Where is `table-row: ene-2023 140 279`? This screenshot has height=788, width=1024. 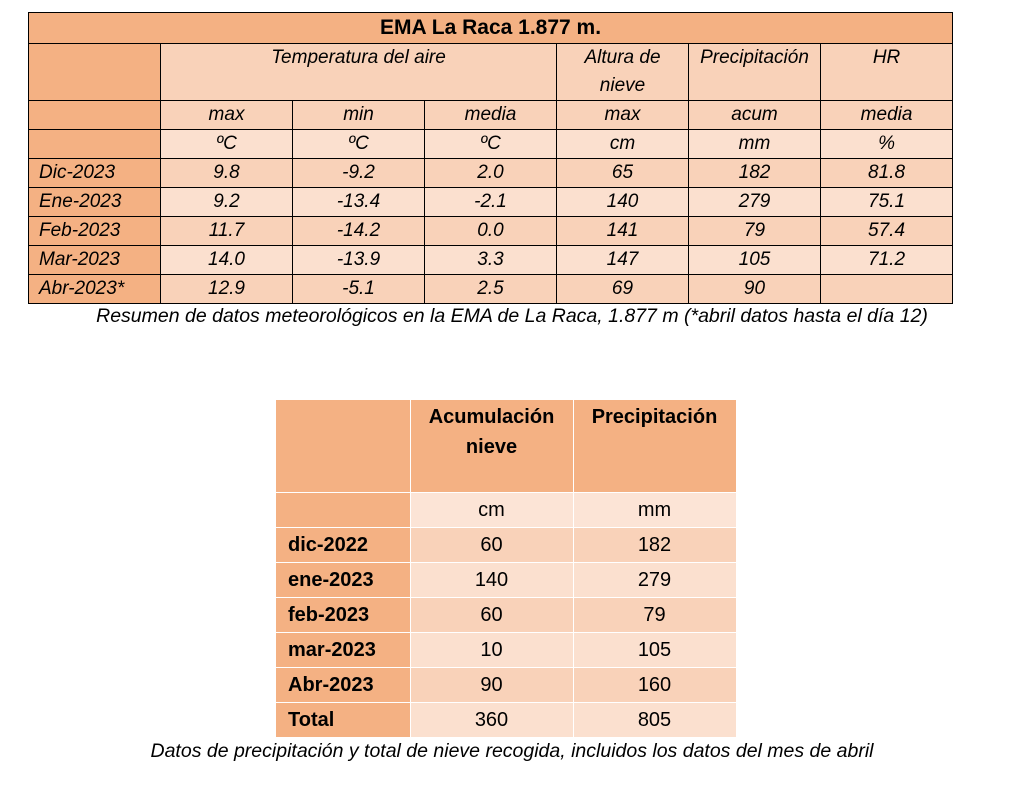
table-row: ene-2023 140 279 is located at coordinates (506, 580).